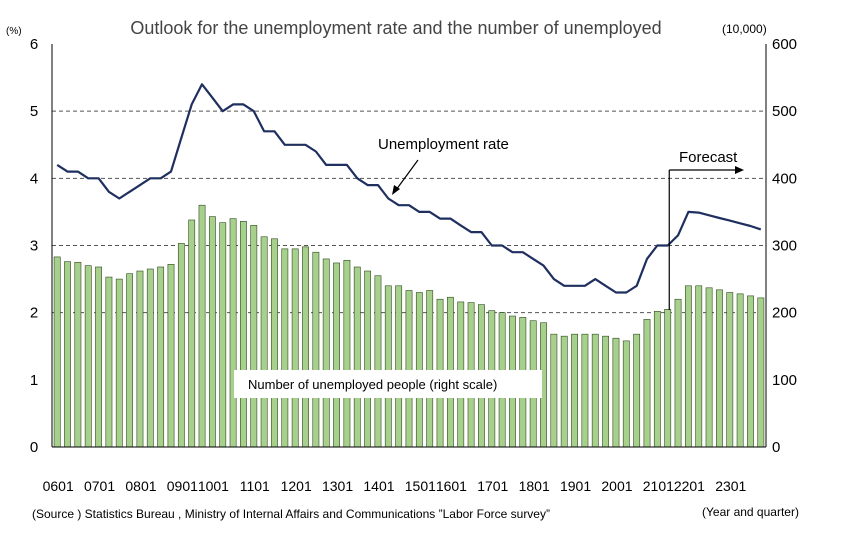 This screenshot has height=551, width=846. What do you see at coordinates (296, 486) in the screenshot?
I see `x-tick-label: 1201` at bounding box center [296, 486].